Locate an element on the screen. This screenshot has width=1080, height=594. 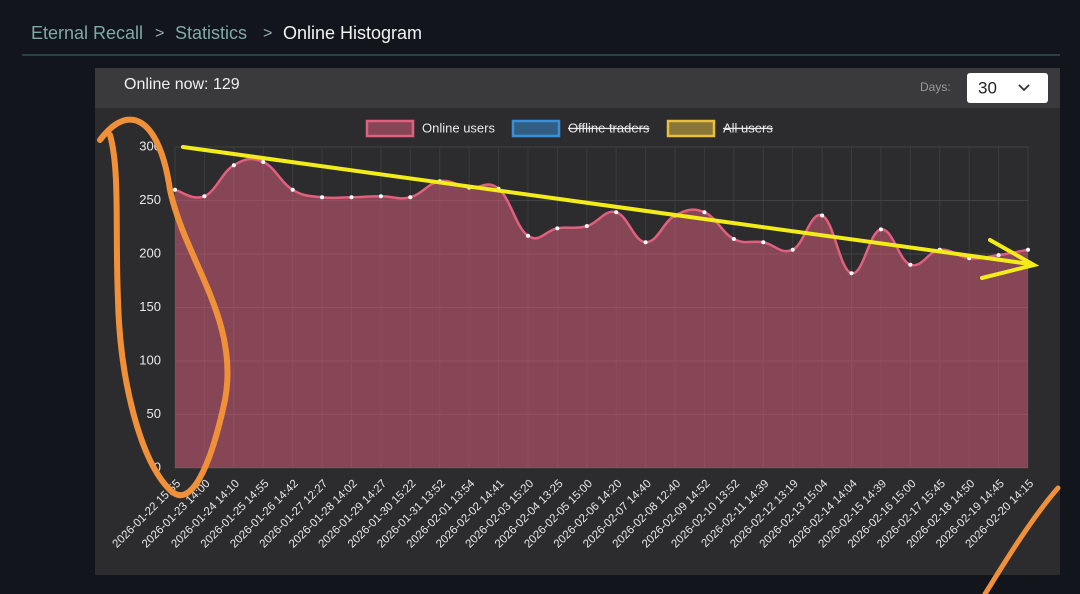
days-select is located at coordinates (1007, 88).